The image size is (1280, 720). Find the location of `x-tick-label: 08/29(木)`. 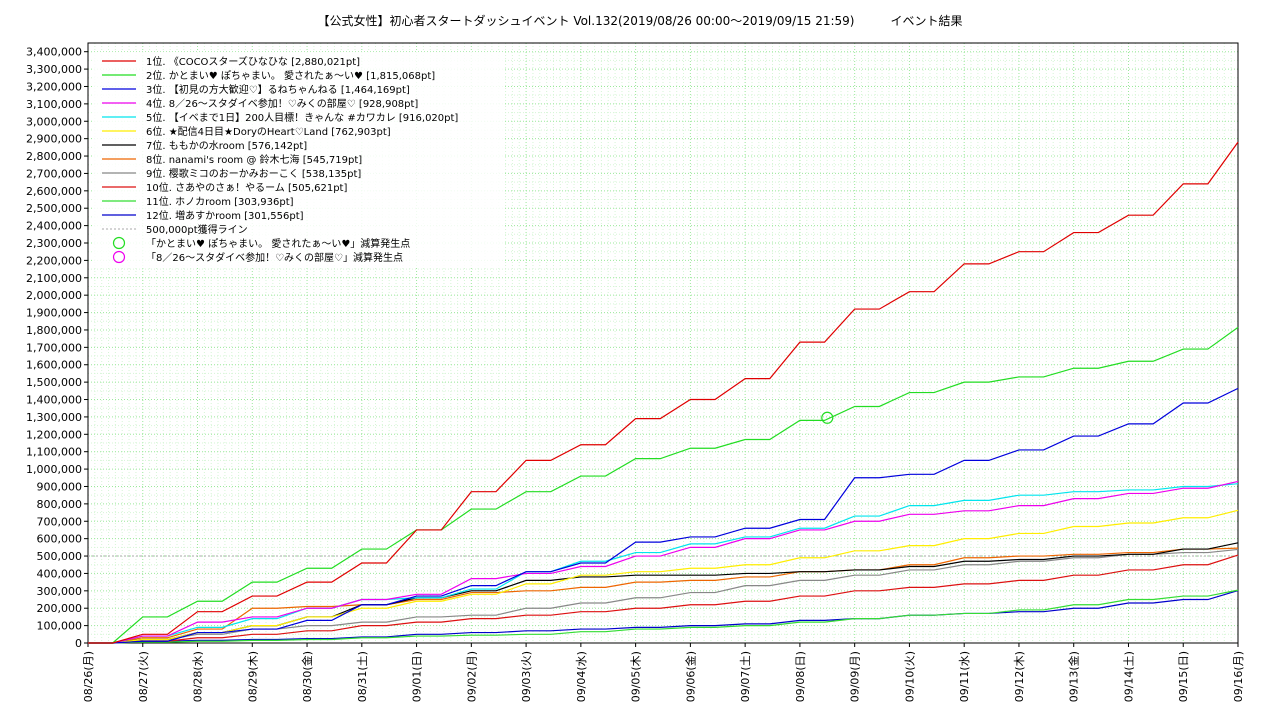

x-tick-label: 08/29(木) is located at coordinates (252, 676).